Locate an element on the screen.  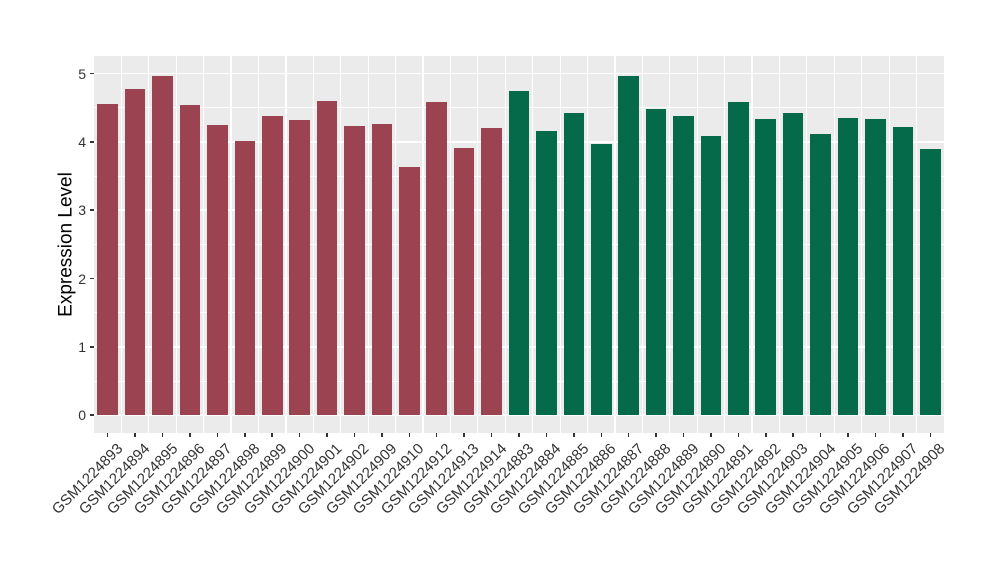
bar-GSM1224902 is located at coordinates (354, 271).